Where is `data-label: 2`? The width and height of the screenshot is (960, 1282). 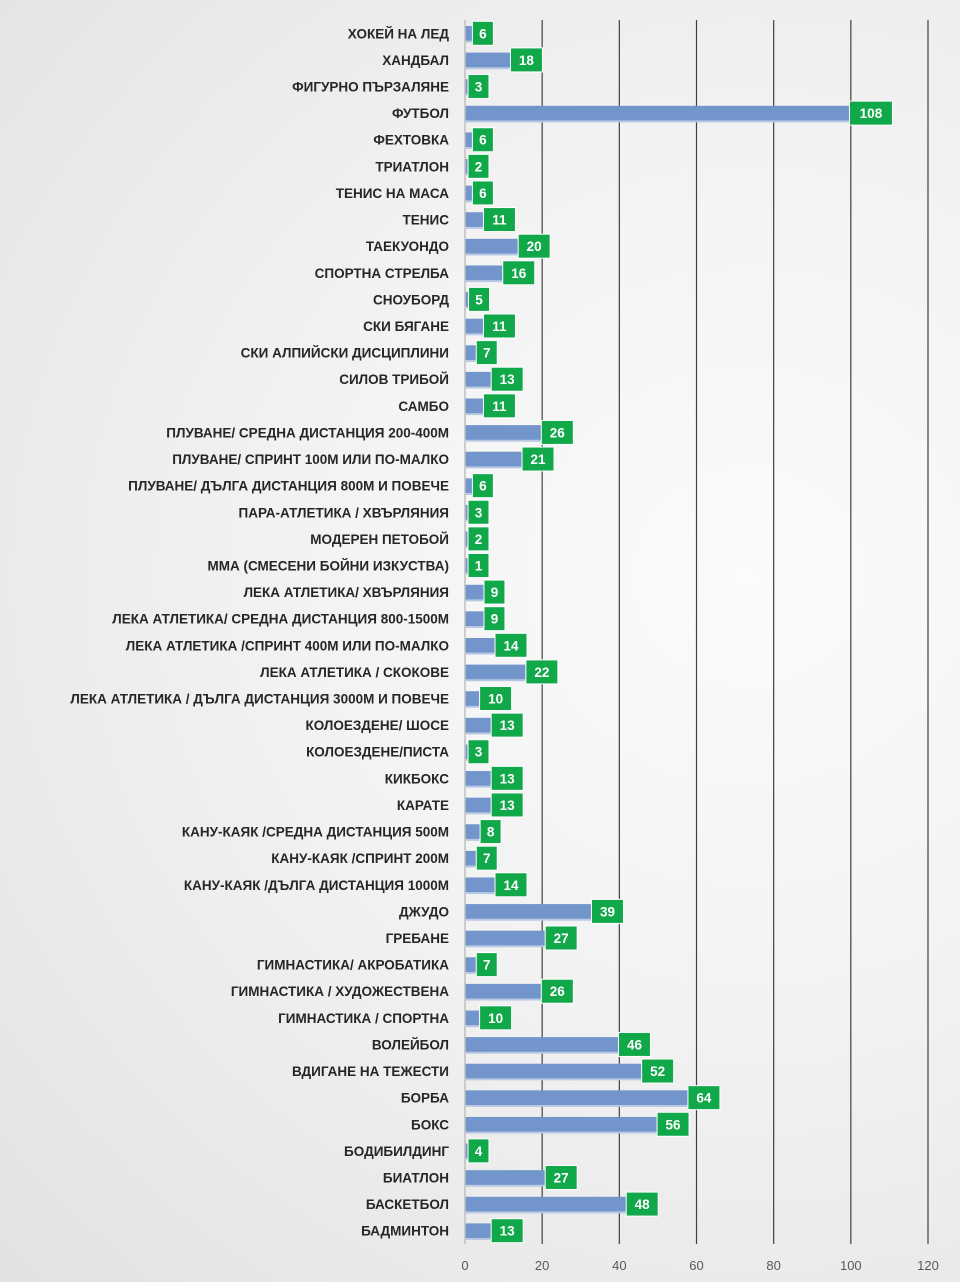 data-label: 2 is located at coordinates (479, 166).